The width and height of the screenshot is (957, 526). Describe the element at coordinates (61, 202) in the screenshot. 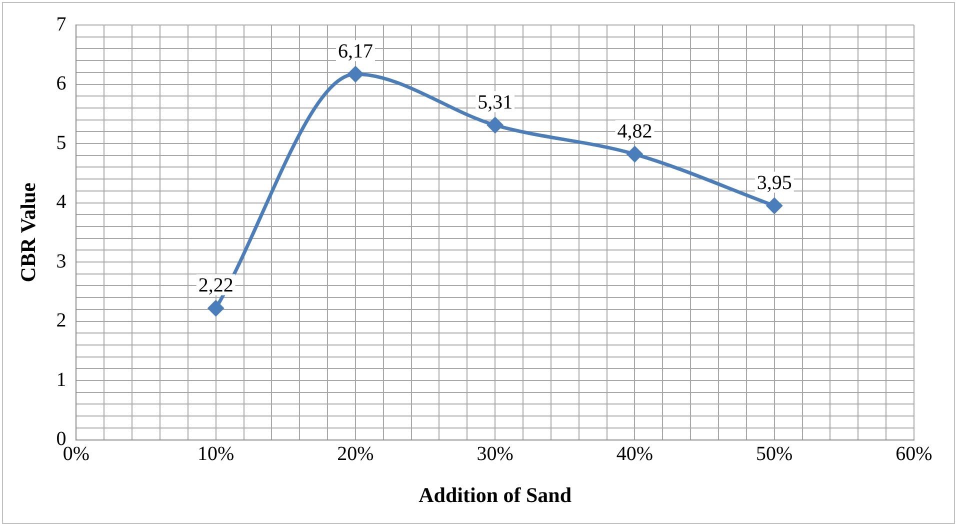

I see `y-tick-label: 4` at that location.